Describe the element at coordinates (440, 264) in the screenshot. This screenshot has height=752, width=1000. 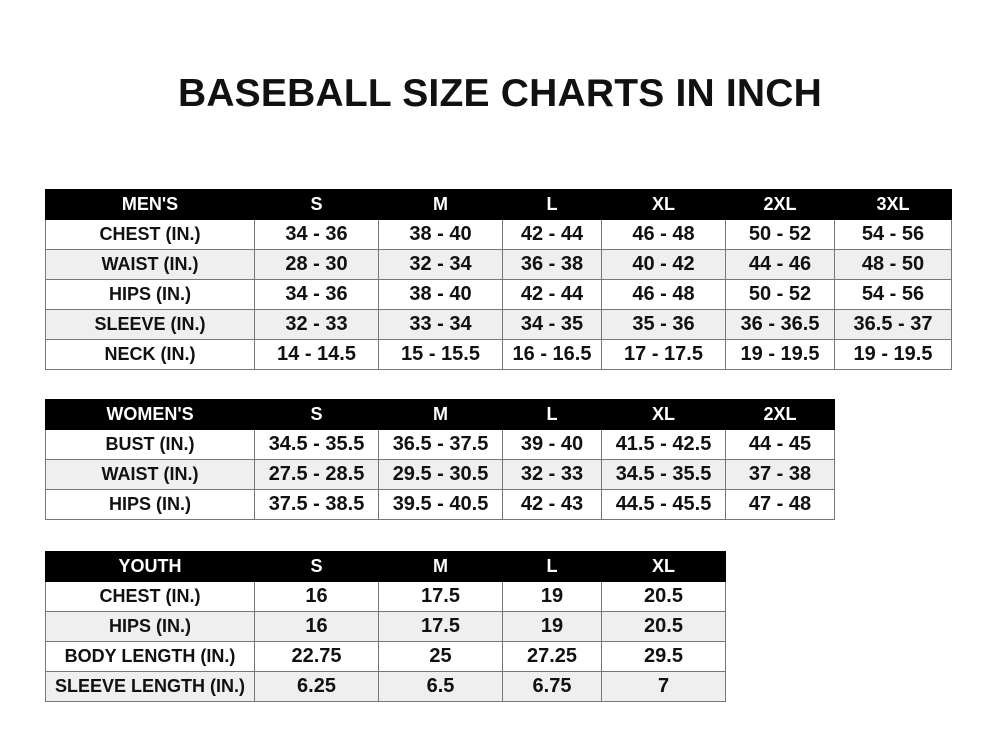
I see `size-value: 32 - 34` at that location.